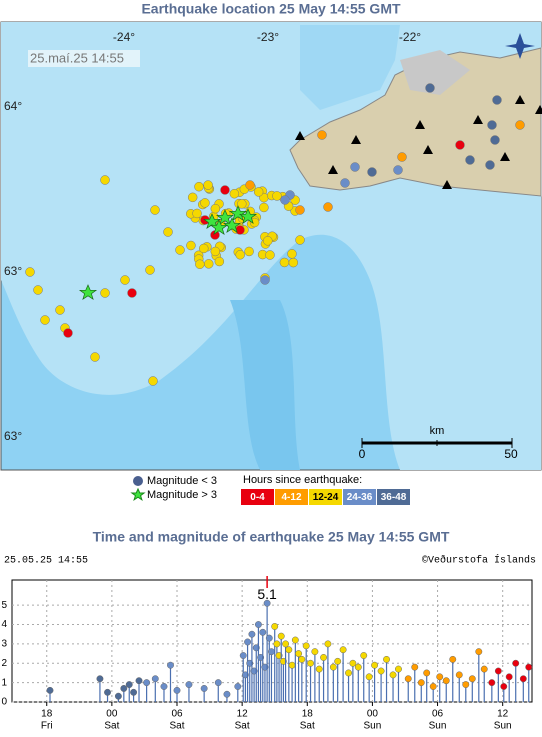 The height and width of the screenshot is (737, 542). I want to click on legend-label: 12-24, so click(326, 497).